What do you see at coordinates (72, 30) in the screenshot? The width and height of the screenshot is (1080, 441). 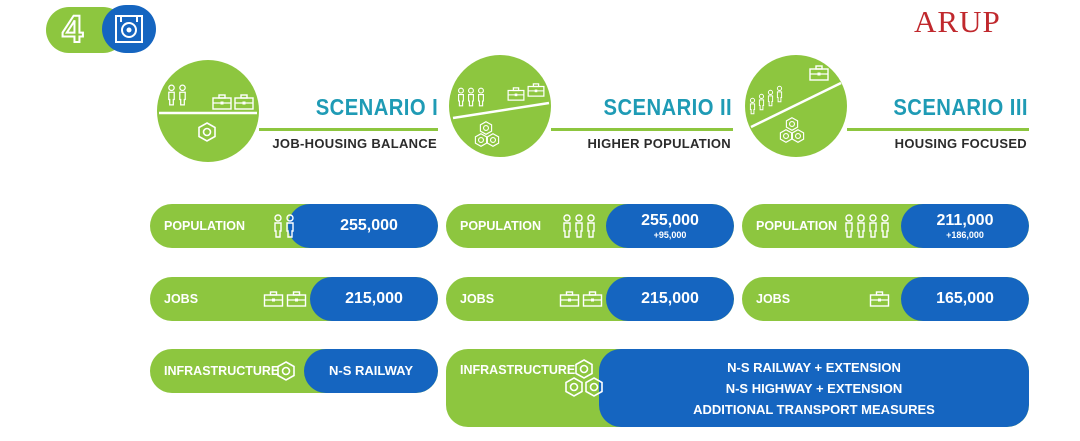 I see `step-number: 4` at bounding box center [72, 30].